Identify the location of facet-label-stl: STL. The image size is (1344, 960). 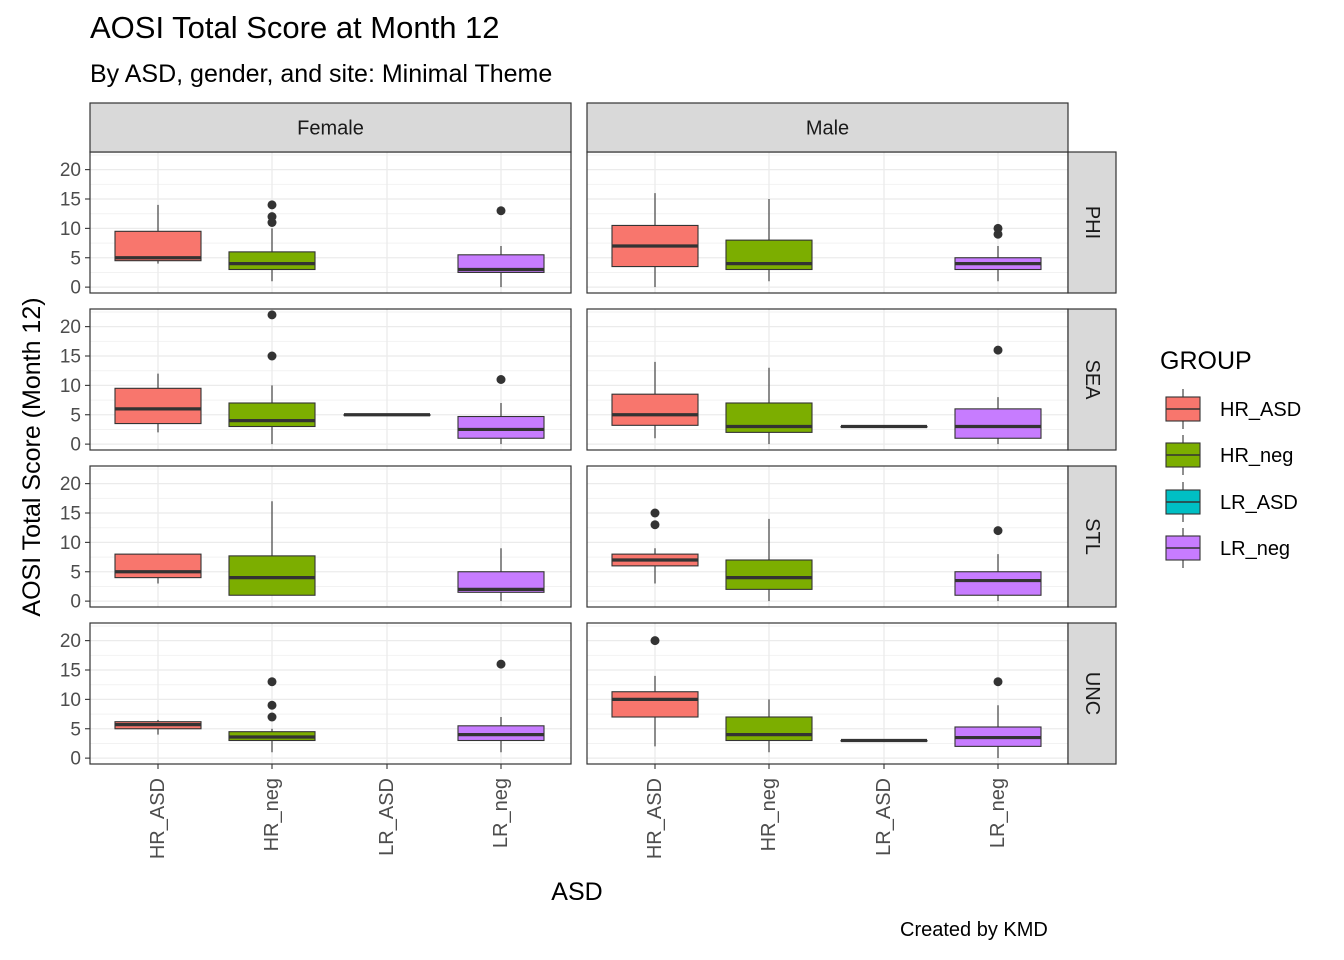
(1092, 536).